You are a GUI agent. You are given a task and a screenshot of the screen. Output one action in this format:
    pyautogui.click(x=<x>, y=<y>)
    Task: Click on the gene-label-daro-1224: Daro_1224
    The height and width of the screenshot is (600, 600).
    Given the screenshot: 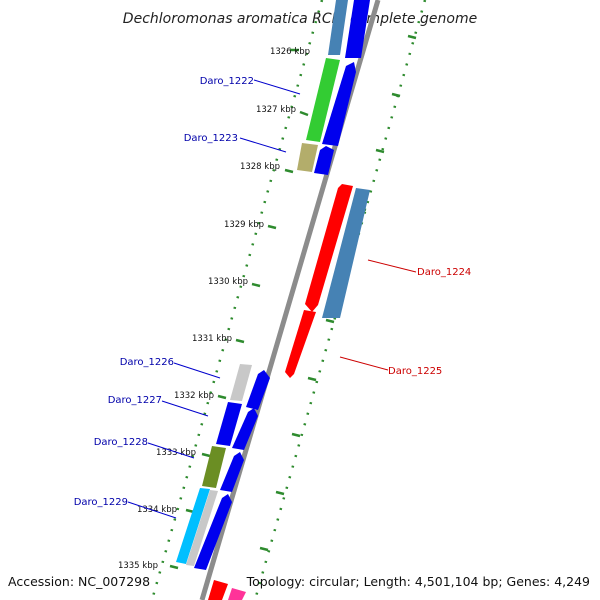 What is the action you would take?
    pyautogui.click(x=444, y=272)
    